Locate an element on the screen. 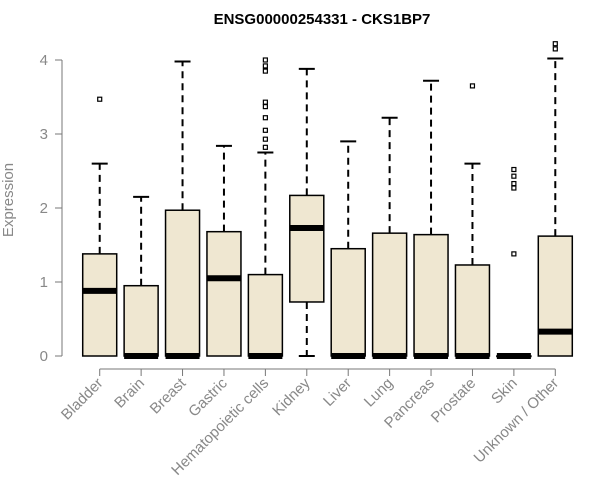 The image size is (600, 500). x-tick-label: Bladder is located at coordinates (82, 399).